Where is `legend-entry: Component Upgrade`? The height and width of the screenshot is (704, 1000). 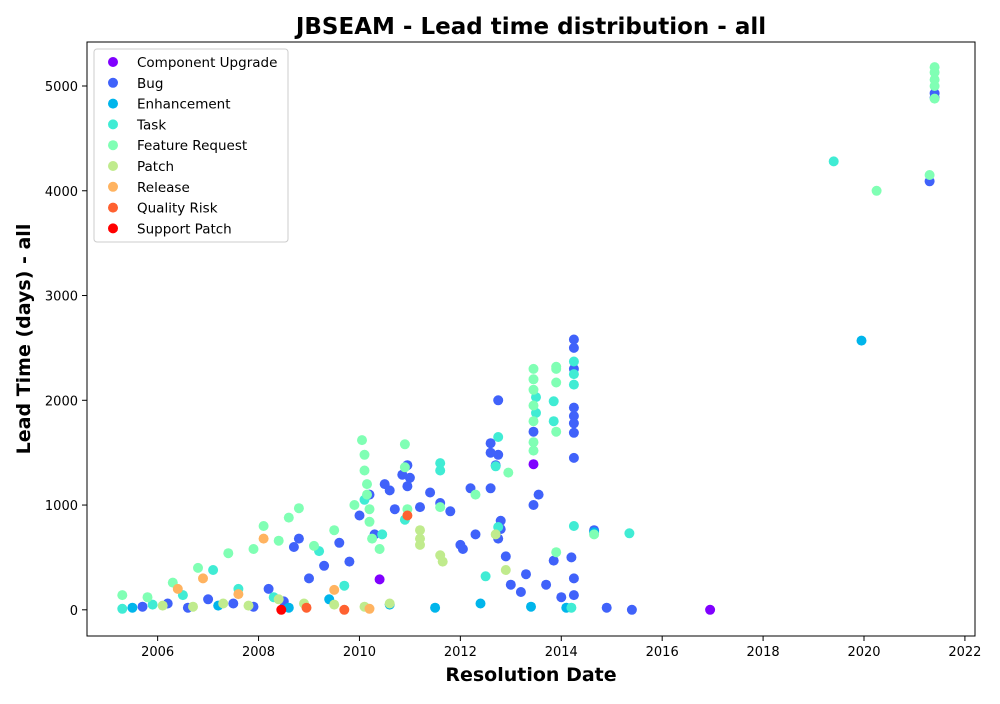 legend-entry: Component Upgrade is located at coordinates (207, 63).